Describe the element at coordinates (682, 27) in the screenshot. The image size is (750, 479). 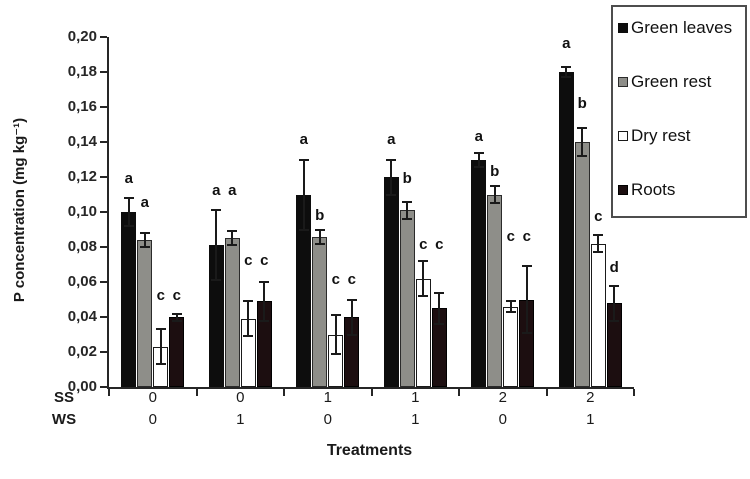
I see `legend-item-label: Green leaves` at that location.